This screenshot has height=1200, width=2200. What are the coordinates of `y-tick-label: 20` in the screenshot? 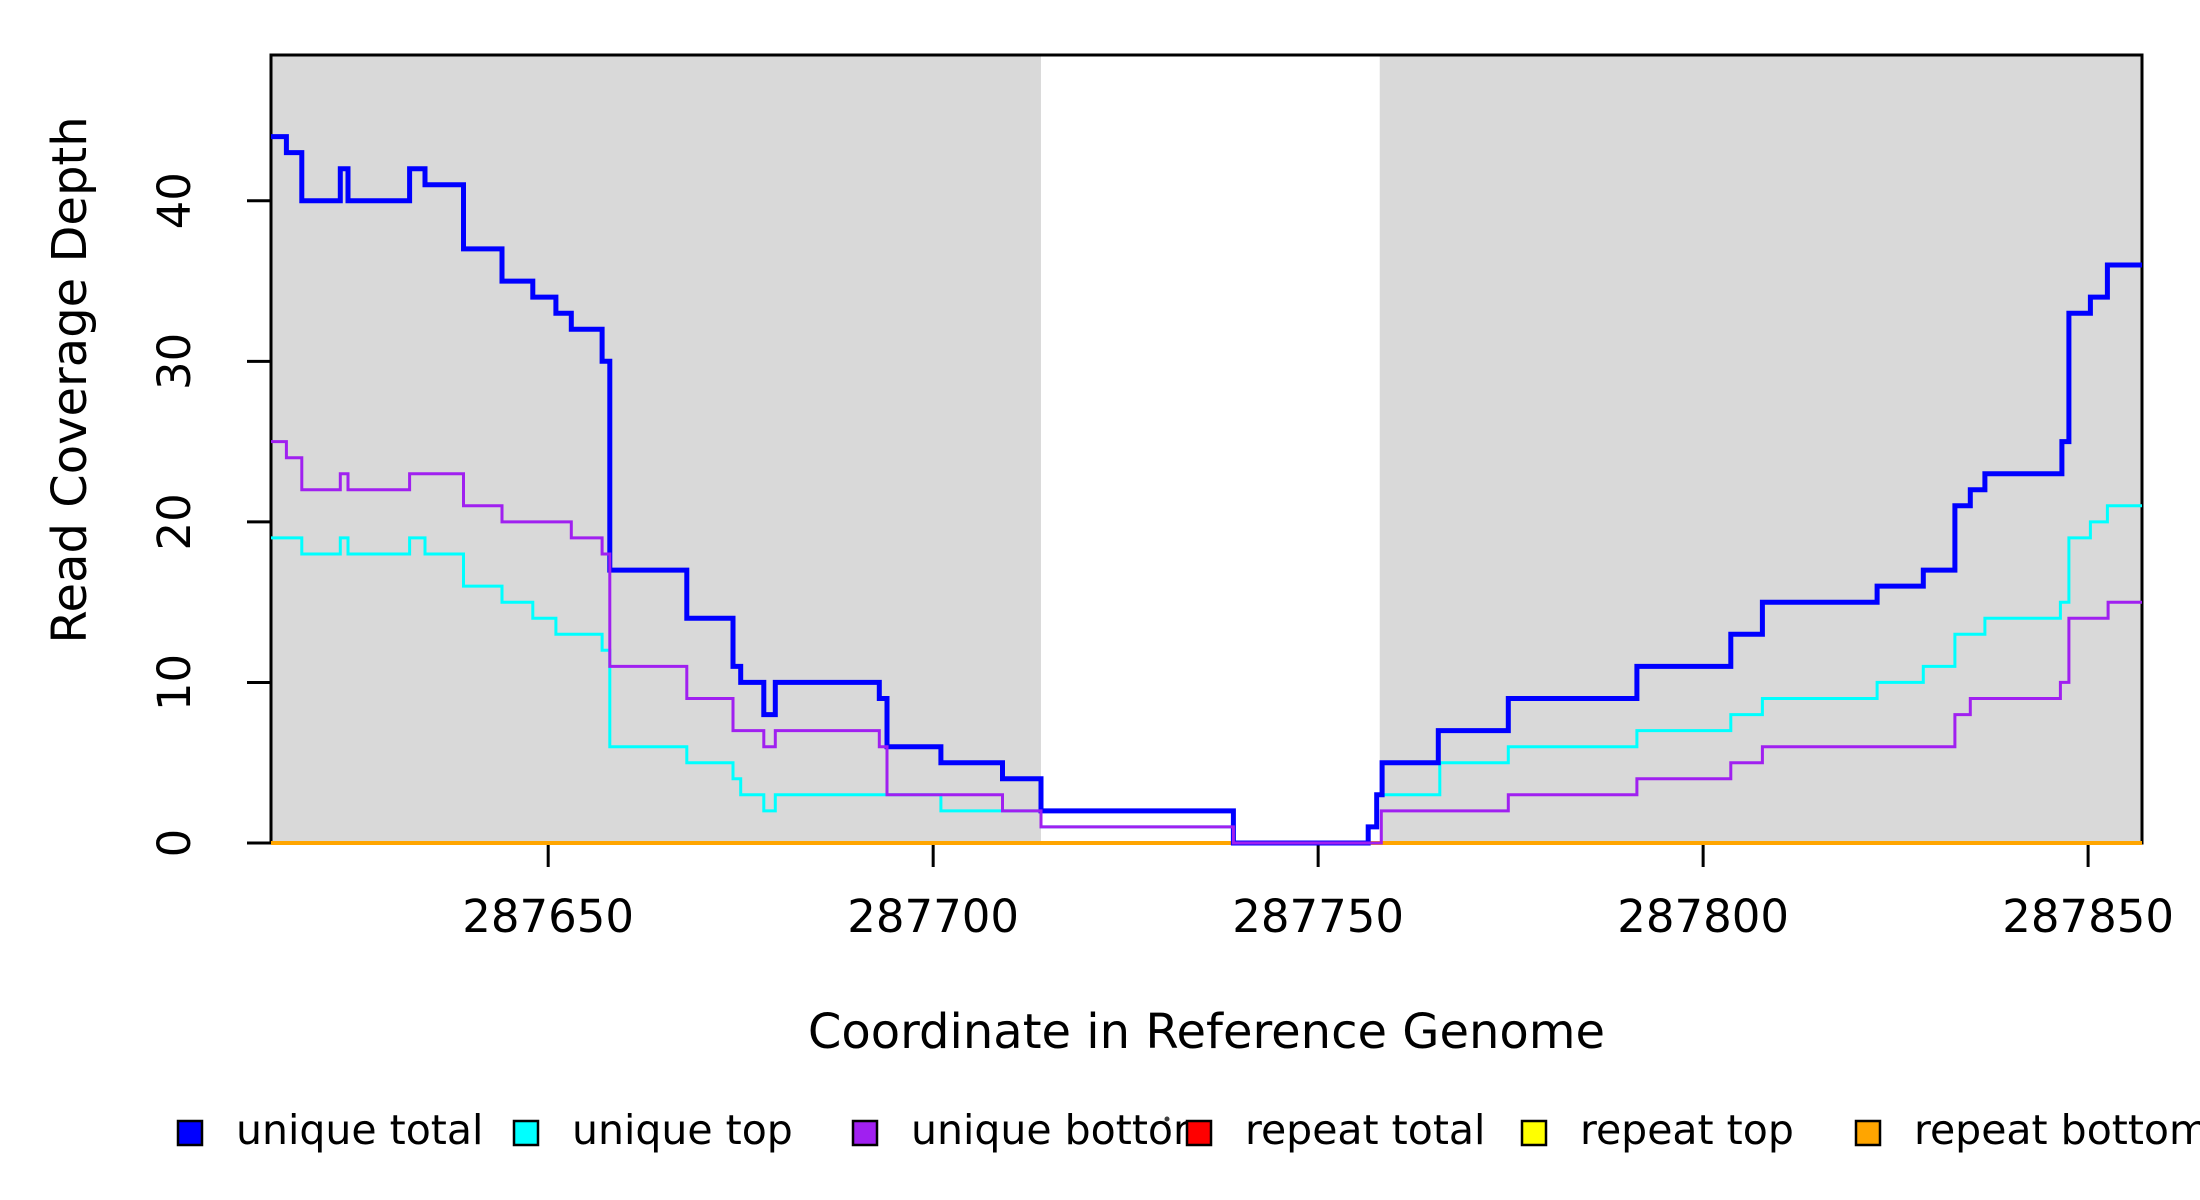 It's located at (174, 521).